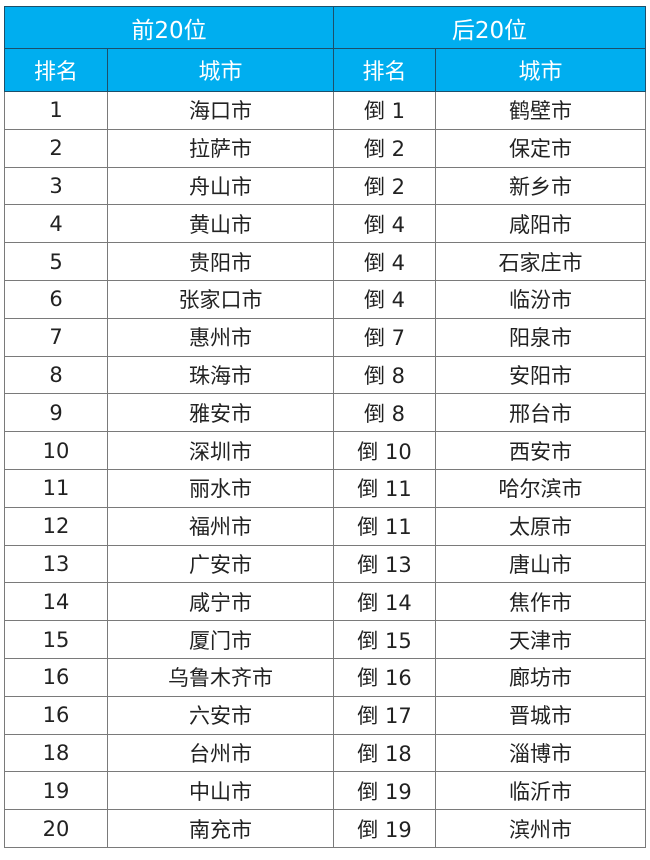 This screenshot has width=650, height=860. I want to click on table-row: 16 乌鲁木齐市倒 16 廊坊市, so click(325, 677).